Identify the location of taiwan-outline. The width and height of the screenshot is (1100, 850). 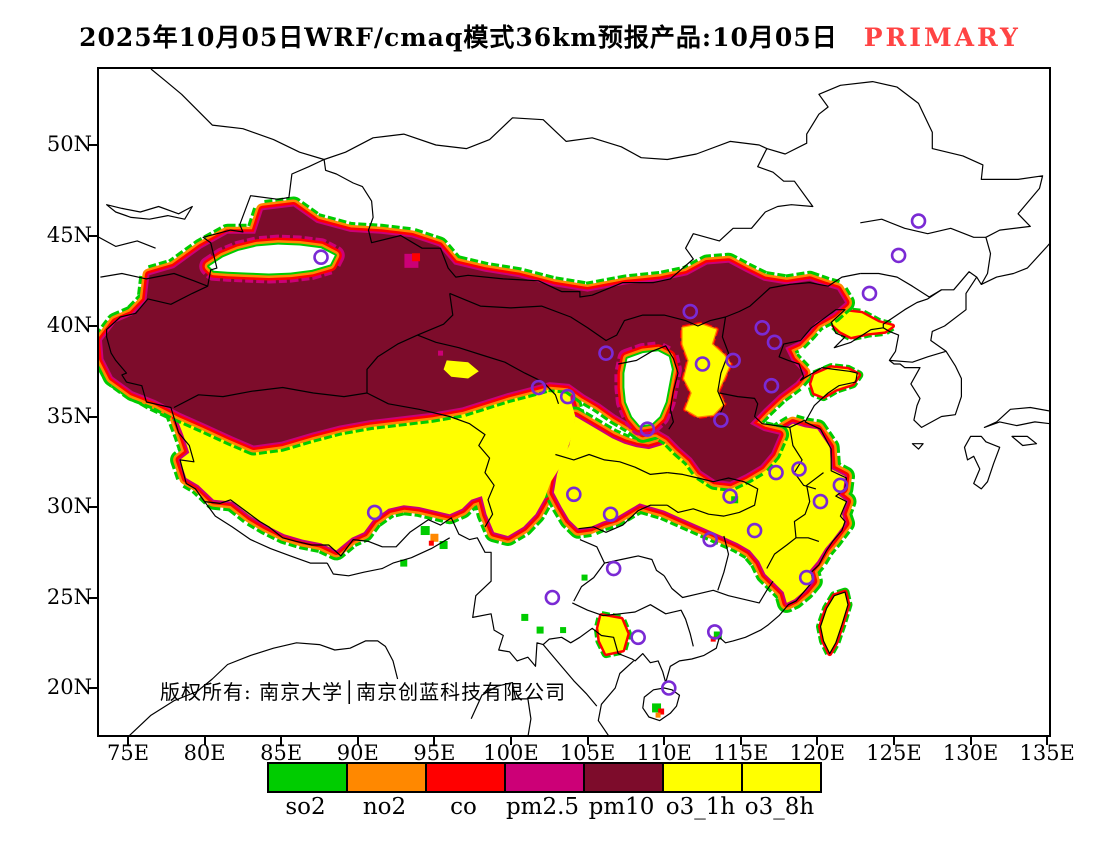
(834, 623).